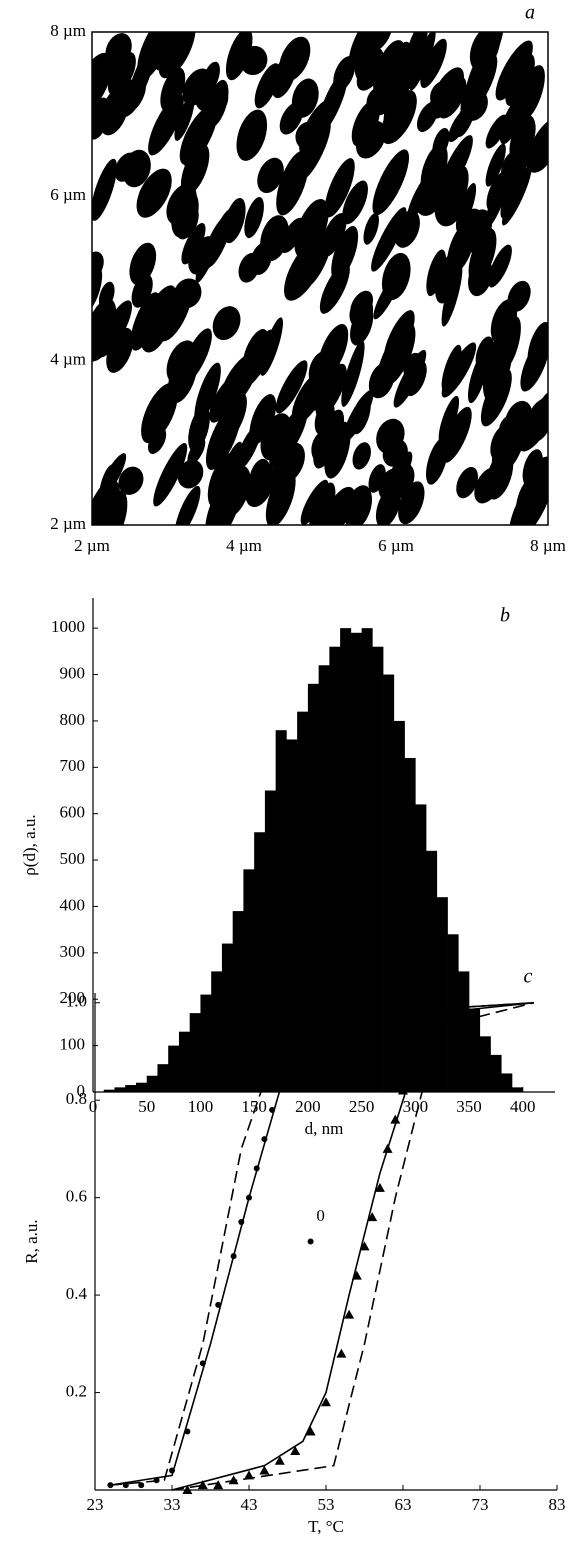 The width and height of the screenshot is (585, 1555). I want to click on y-tick-label: 4 µm, so click(68, 359).